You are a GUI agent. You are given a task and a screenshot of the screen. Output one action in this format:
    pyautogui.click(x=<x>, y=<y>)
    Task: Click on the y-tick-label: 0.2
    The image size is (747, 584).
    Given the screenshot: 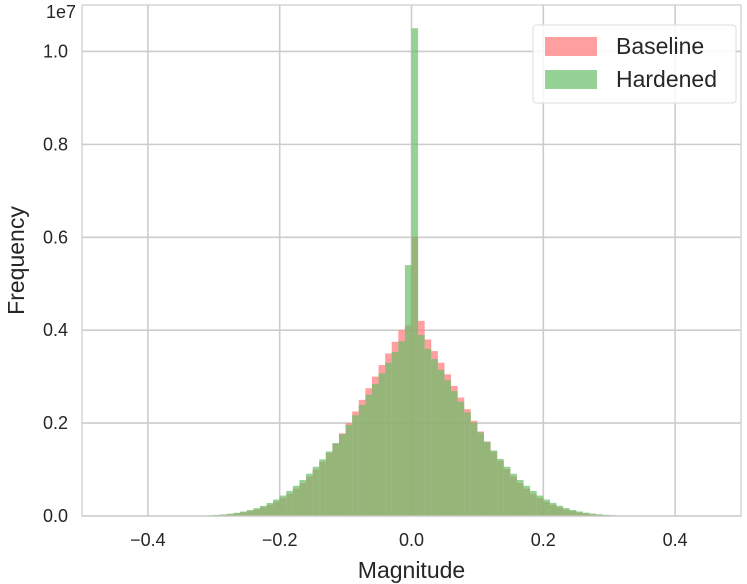 What is the action you would take?
    pyautogui.click(x=55, y=423)
    